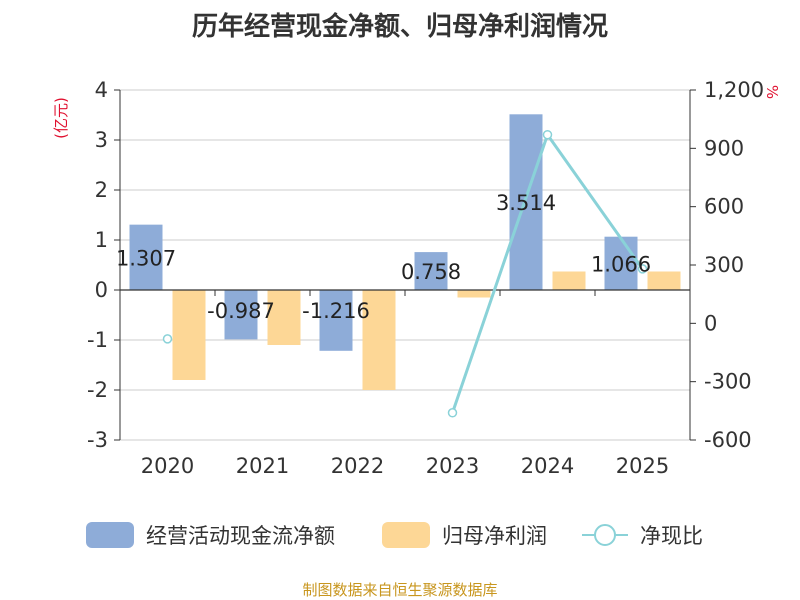 Image resolution: width=800 pixels, height=600 pixels. Describe the element at coordinates (101, 140) in the screenshot. I see `left-tick-label: 3` at that location.